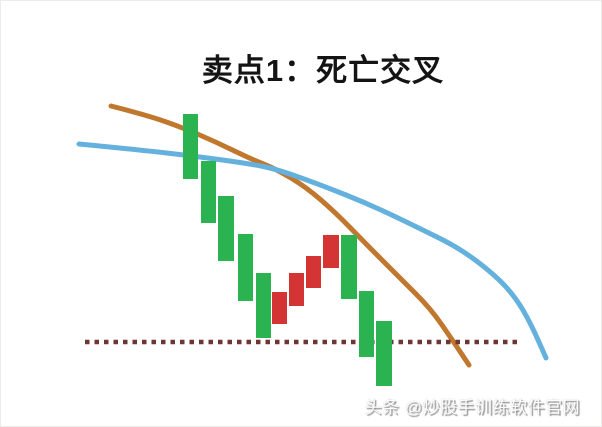 The width and height of the screenshot is (602, 427). Describe the element at coordinates (296, 289) in the screenshot. I see `candle-7-red` at that location.